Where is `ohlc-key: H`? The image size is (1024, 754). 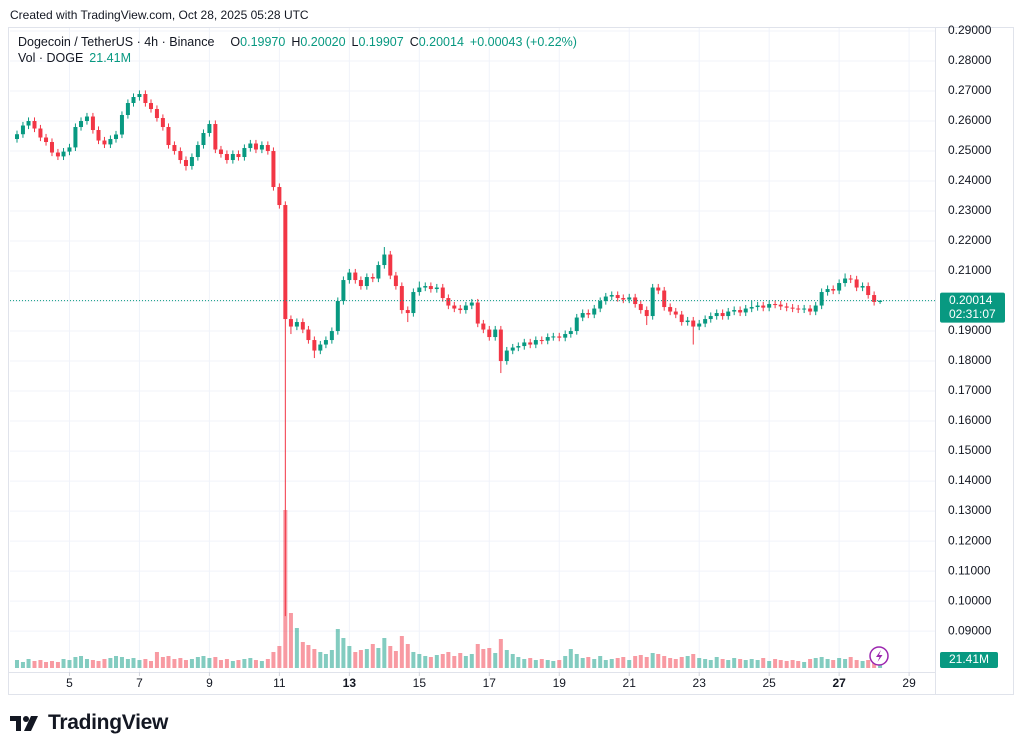 ohlc-key: H is located at coordinates (296, 42).